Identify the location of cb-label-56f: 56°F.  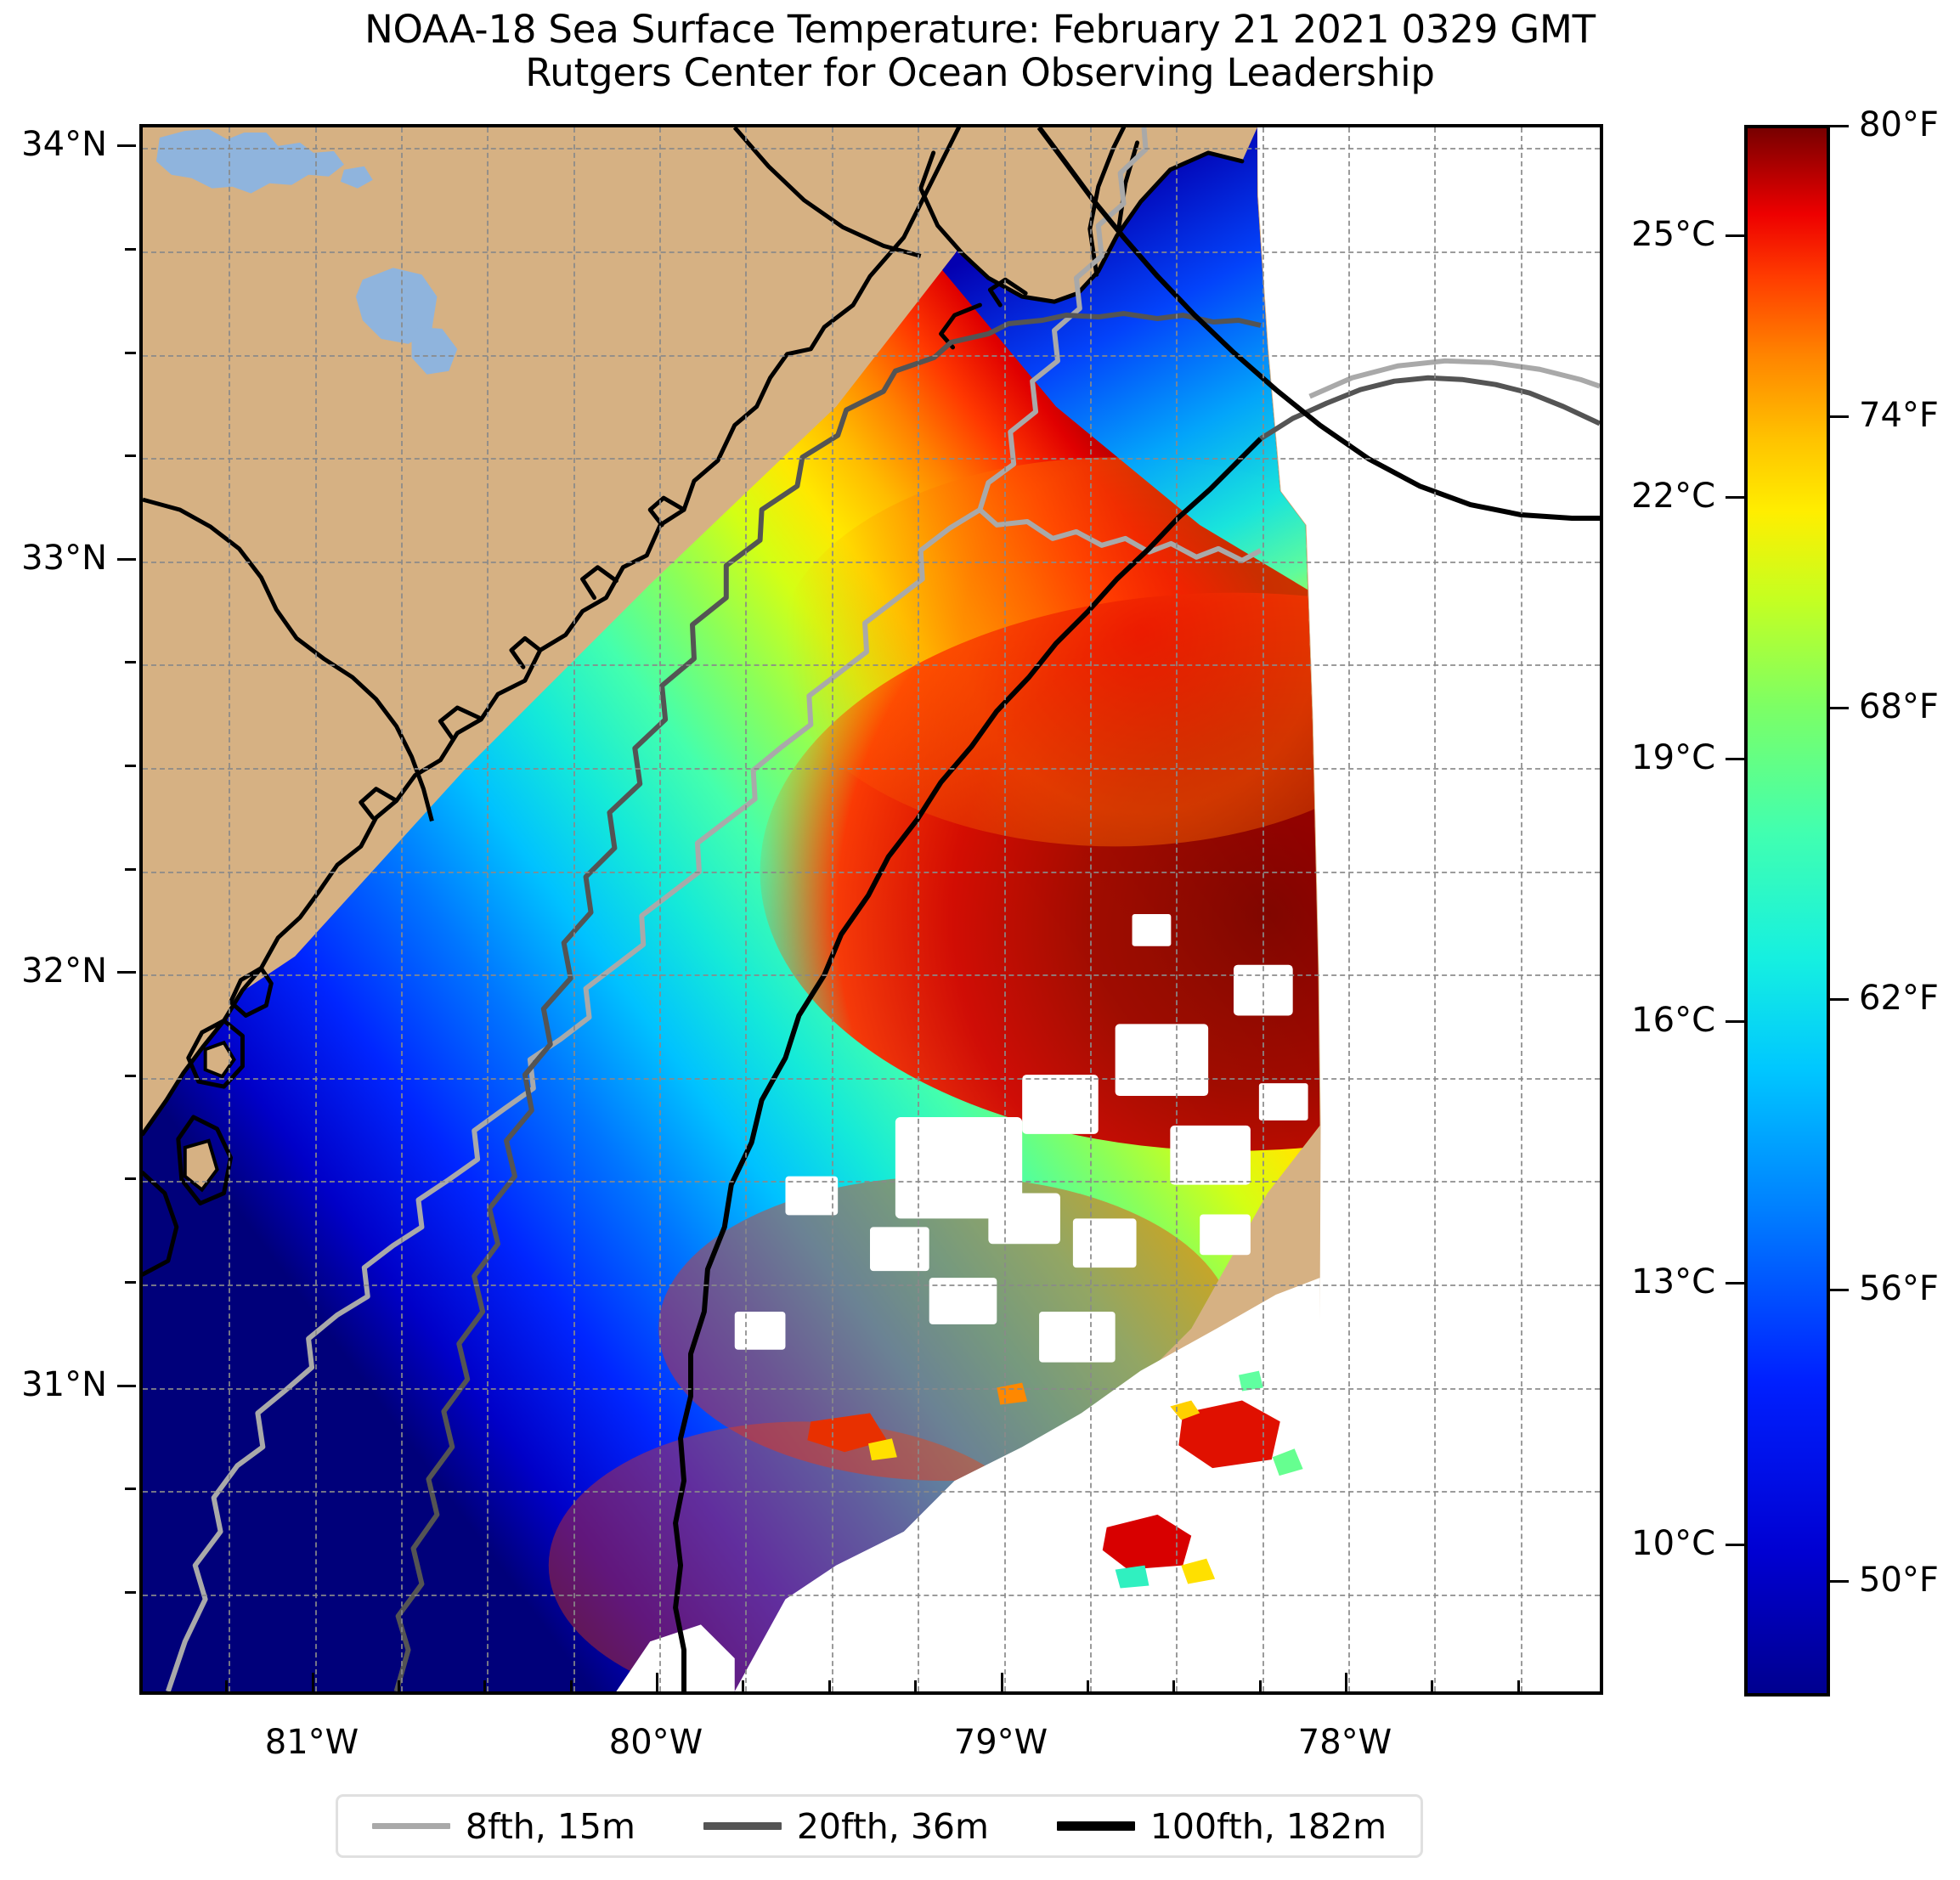
(1899, 1289).